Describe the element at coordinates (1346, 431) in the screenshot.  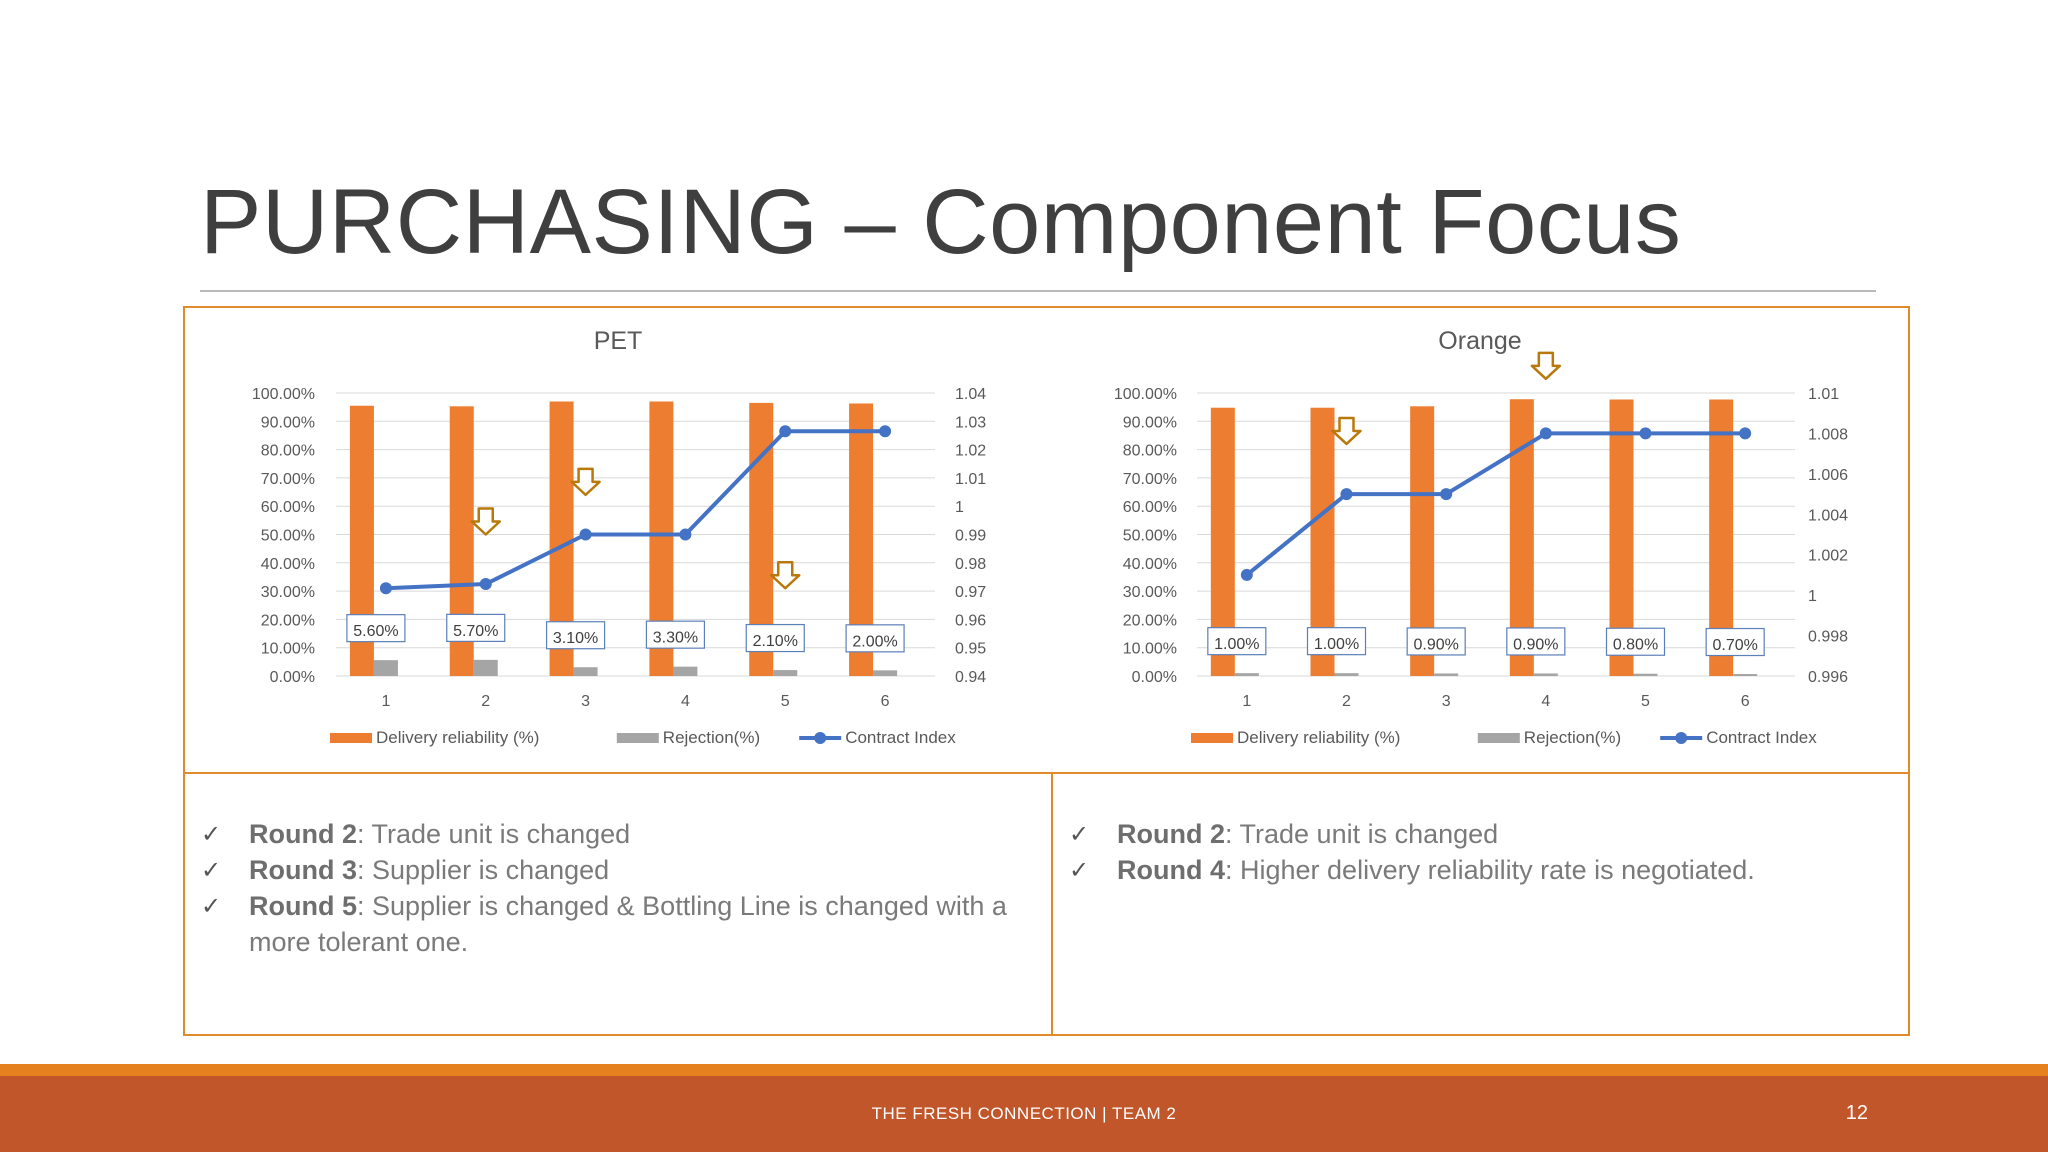
I see `orange-annotation-arrow` at that location.